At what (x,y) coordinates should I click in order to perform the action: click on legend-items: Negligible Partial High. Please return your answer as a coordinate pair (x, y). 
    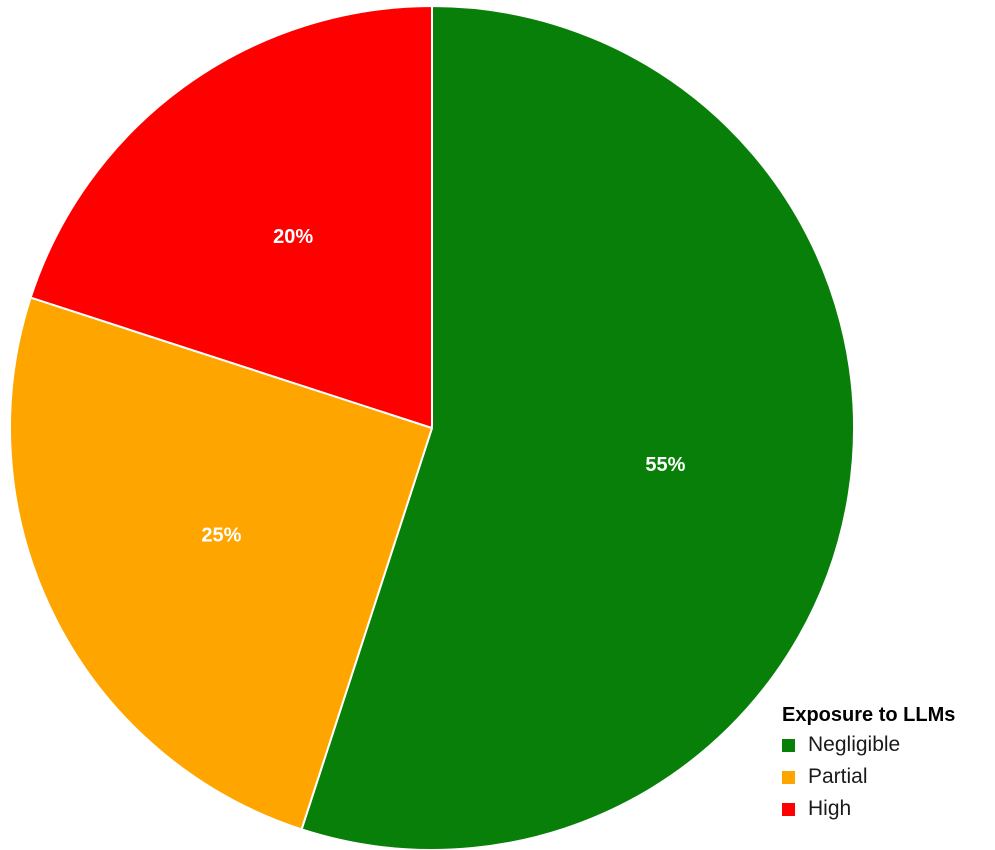
    Looking at the image, I should click on (887, 777).